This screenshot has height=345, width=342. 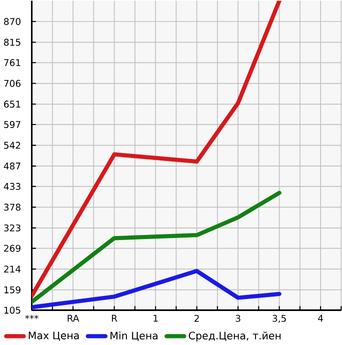 I want to click on x-tick-label: 2, so click(x=196, y=318).